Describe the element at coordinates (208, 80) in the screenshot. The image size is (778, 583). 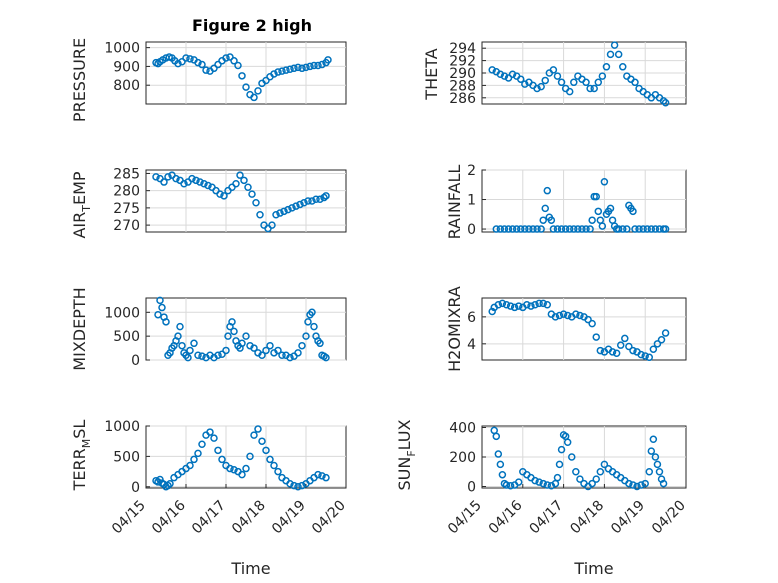
I see `subplot-pressure: 800 900 1000 PRESSURE` at that location.